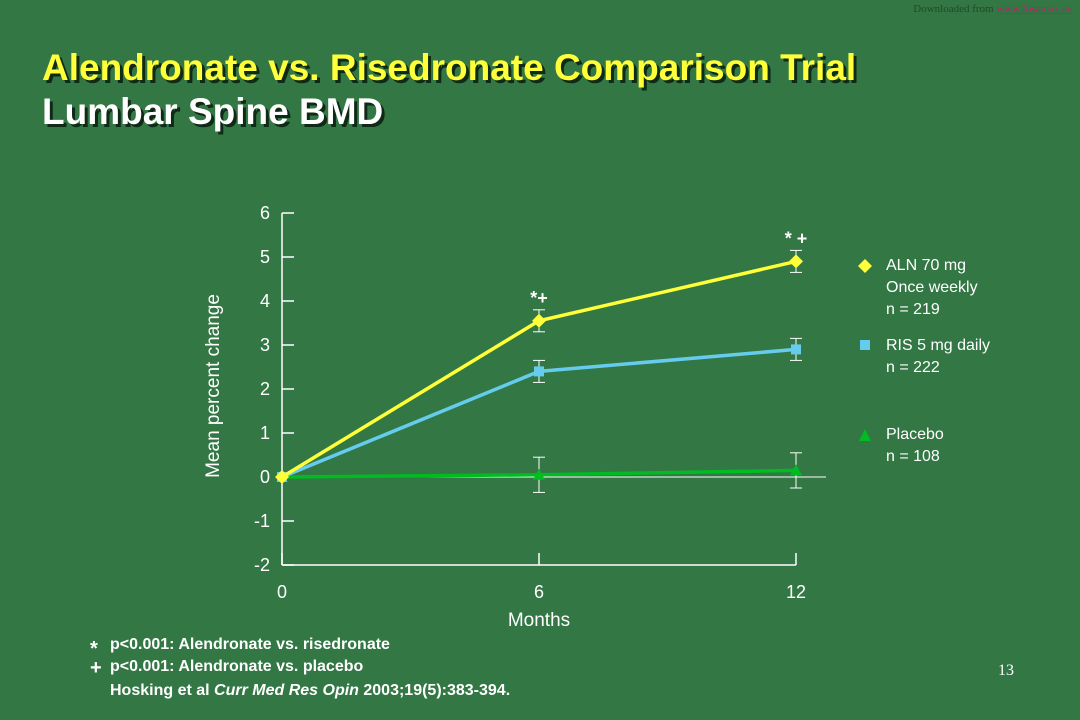  Describe the element at coordinates (286, 690) in the screenshot. I see `citation-journal: Curr Med Res Opin` at that location.